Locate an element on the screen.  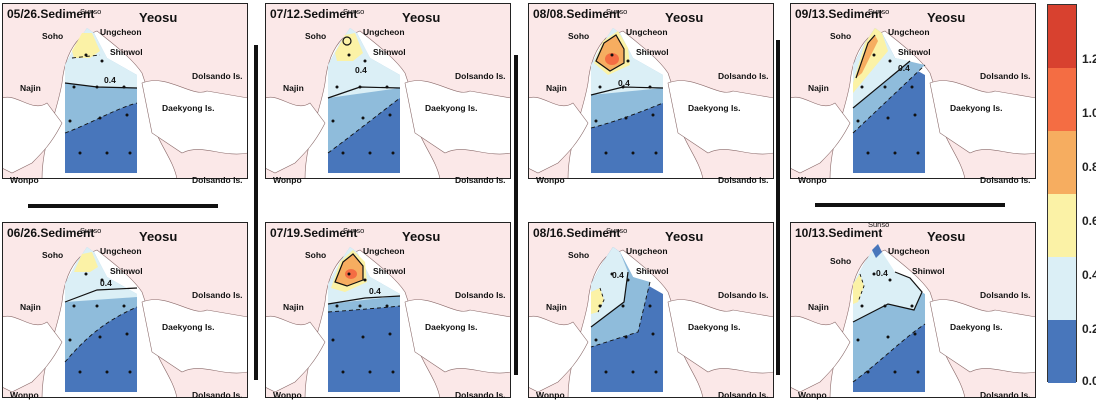
colorbar-tick: 0.2 is located at coordinates (1089, 329).